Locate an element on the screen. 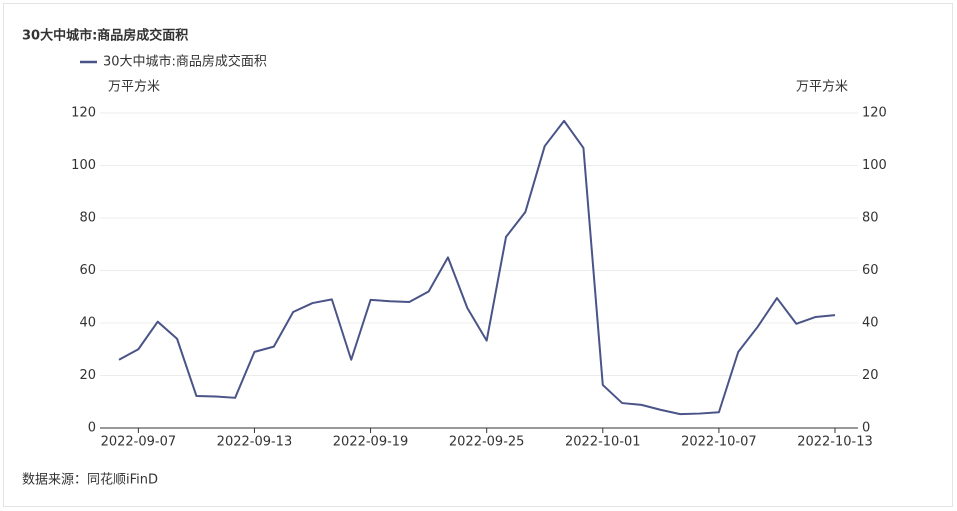 The height and width of the screenshot is (511, 957). x-tick-label: 2022-09-13 is located at coordinates (255, 442).